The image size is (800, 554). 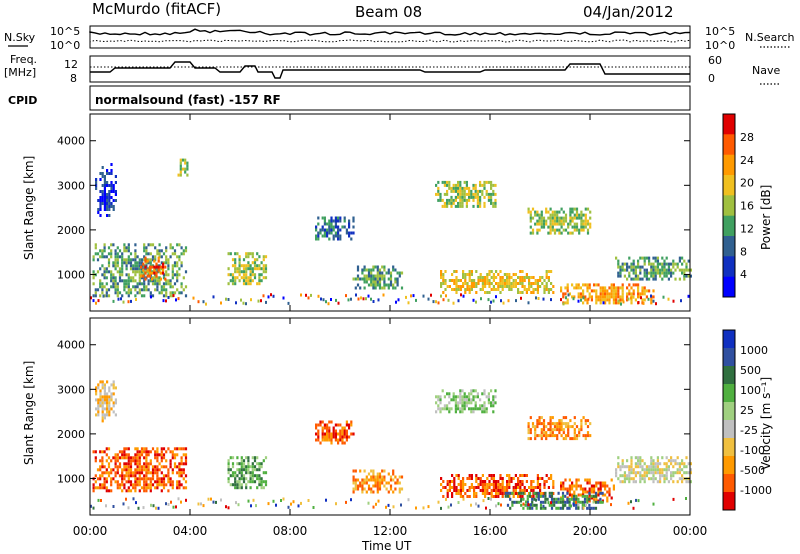 What do you see at coordinates (29, 413) in the screenshot?
I see `velocity-y-axis-label: Slant Range [km]` at bounding box center [29, 413].